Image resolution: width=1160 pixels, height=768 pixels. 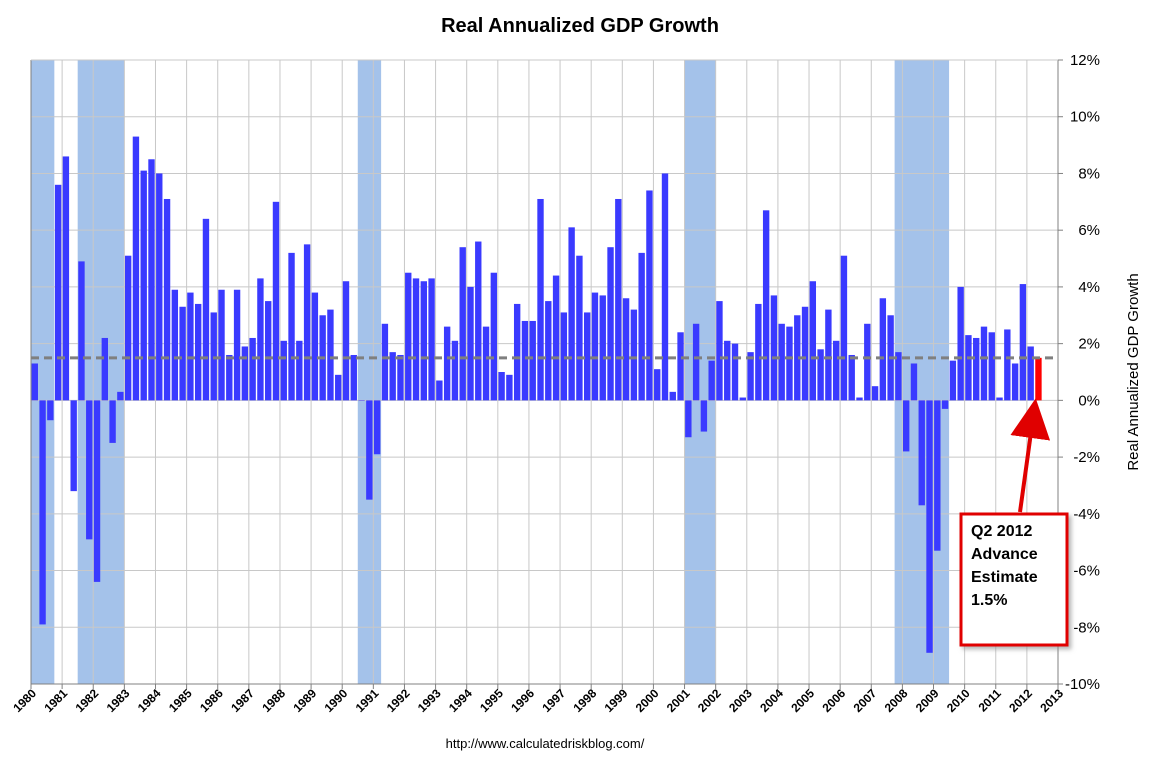 What do you see at coordinates (896, 700) in the screenshot?
I see `x-tick-label: 2008` at bounding box center [896, 700].